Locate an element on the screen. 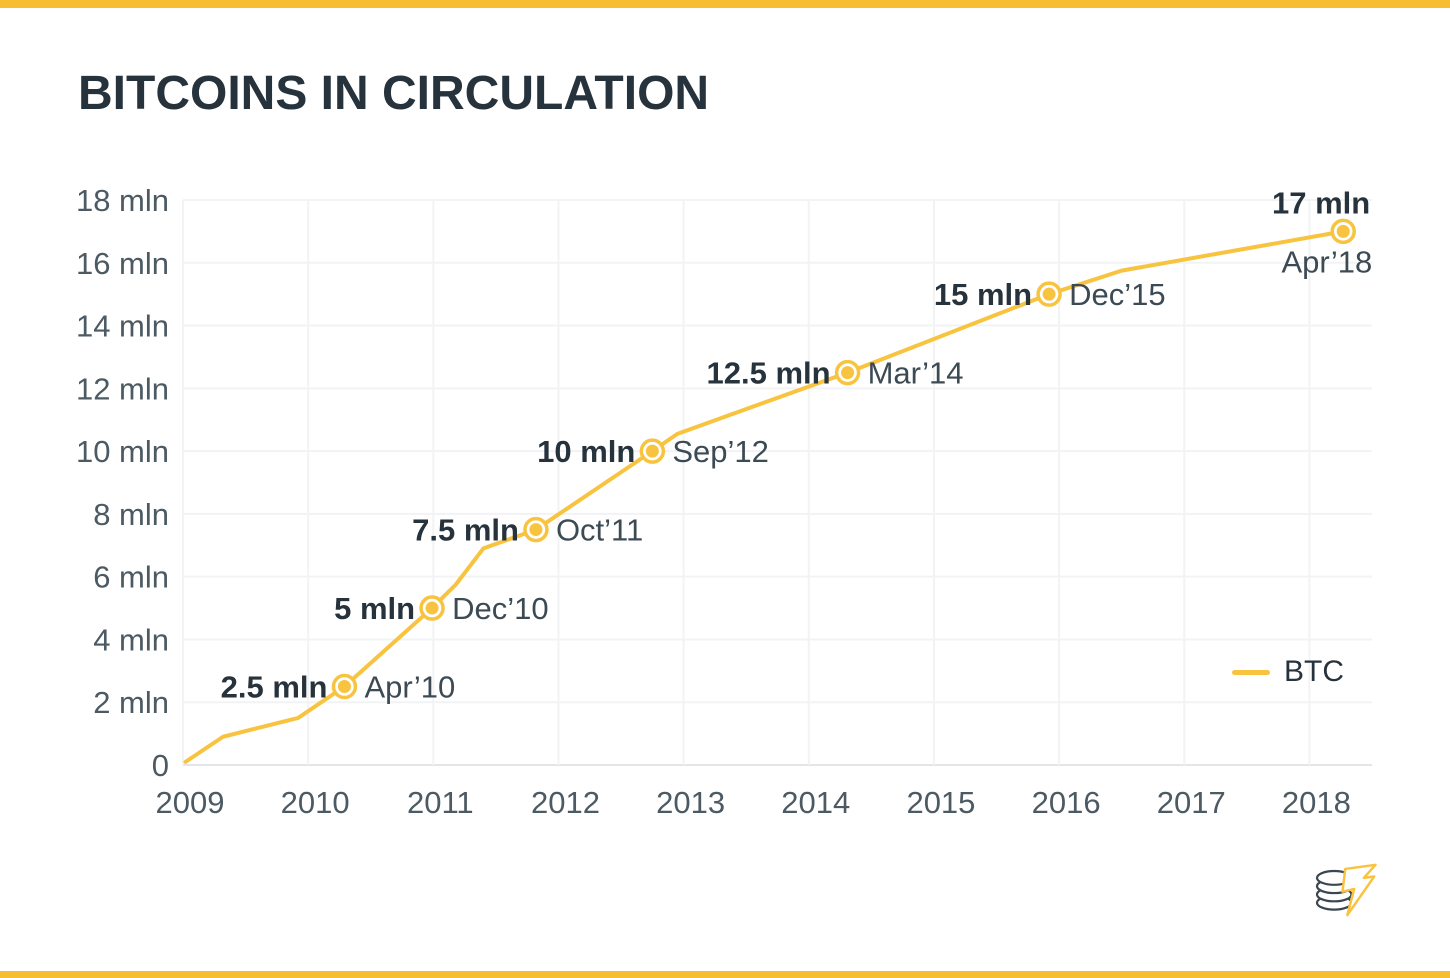 The image size is (1450, 978). btc-legend-line-swatch is located at coordinates (1251, 672).